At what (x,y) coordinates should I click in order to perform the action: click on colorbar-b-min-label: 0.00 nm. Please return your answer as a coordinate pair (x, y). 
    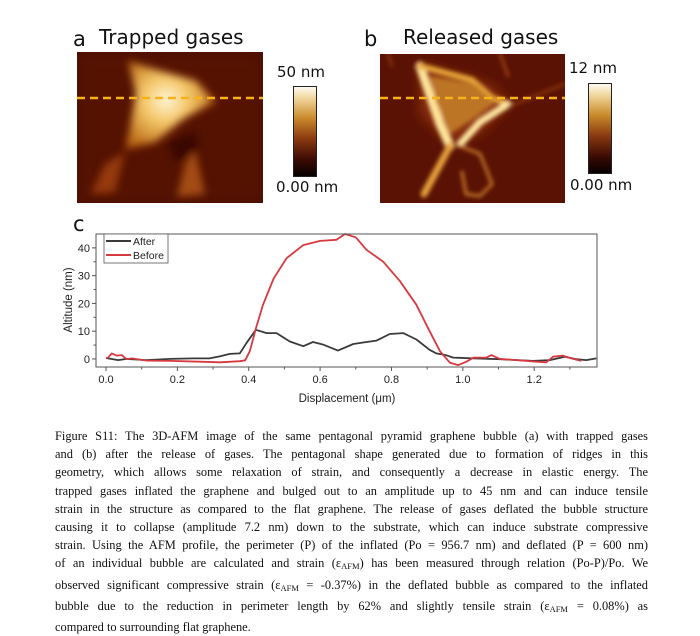
    Looking at the image, I should click on (601, 185).